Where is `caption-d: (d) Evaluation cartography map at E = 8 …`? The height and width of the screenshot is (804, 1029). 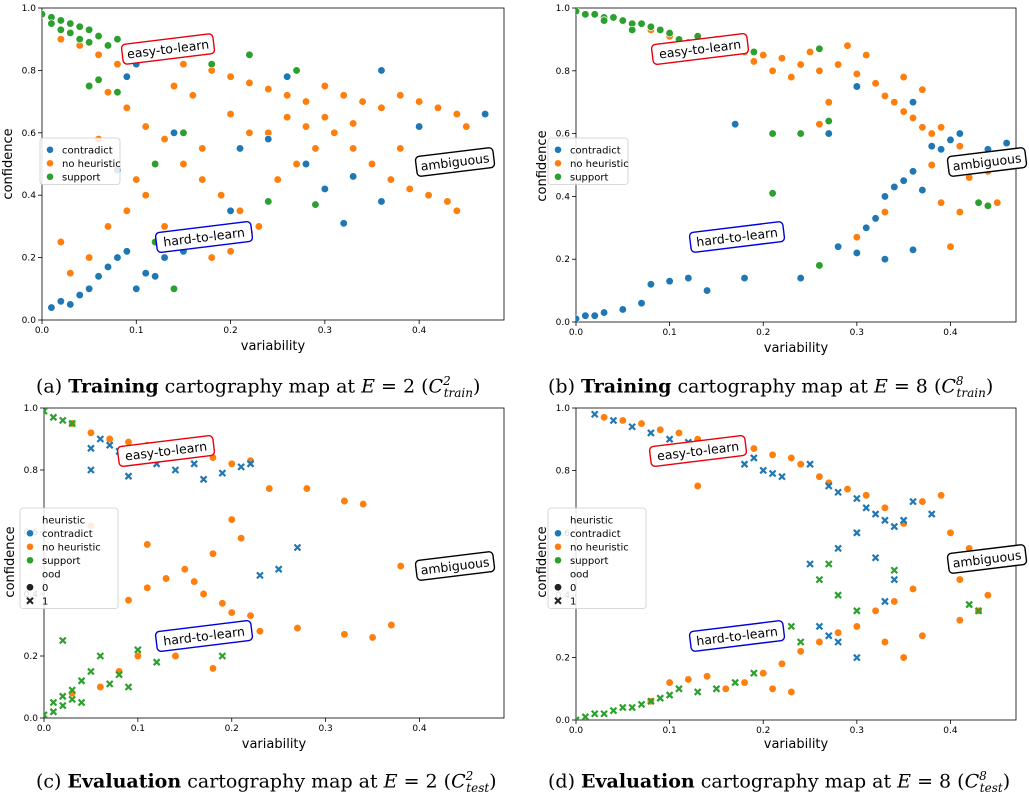
caption-d: (d) Evaluation cartography map at E = 8 … is located at coordinates (779, 782).